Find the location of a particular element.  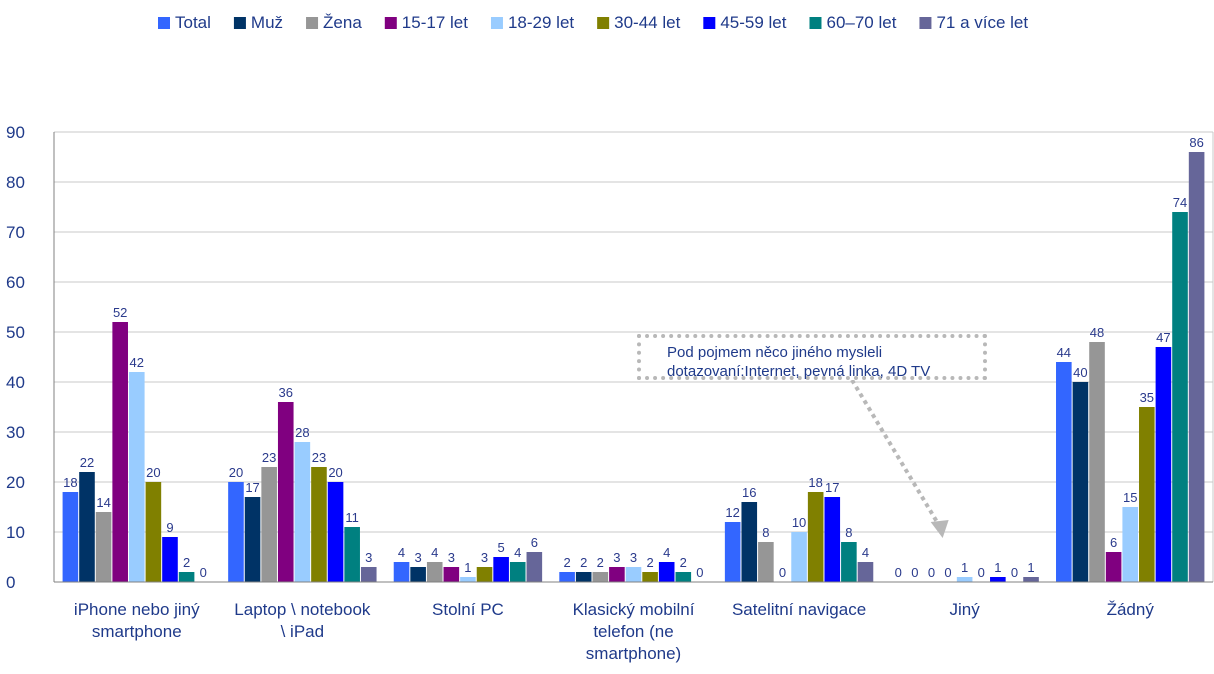

category-label: Žádný is located at coordinates (1131, 609).